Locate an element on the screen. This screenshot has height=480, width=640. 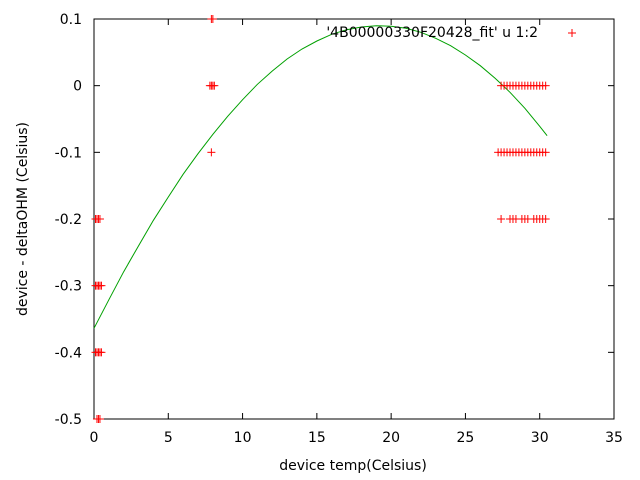
y-tick-label: -0.3 is located at coordinates (68, 287).